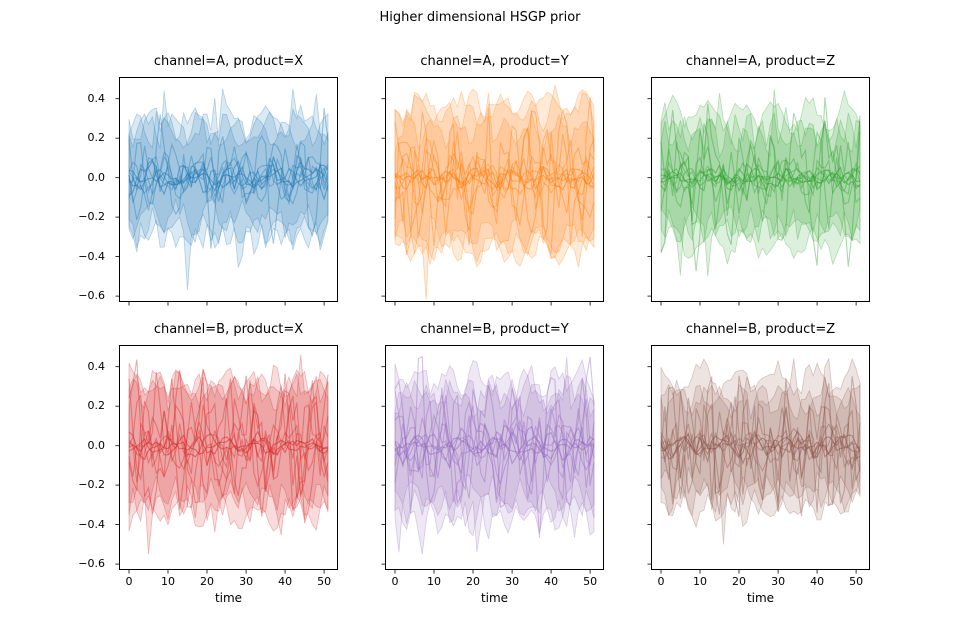  What do you see at coordinates (228, 329) in the screenshot?
I see `subplot-title: channel=B, product=X` at bounding box center [228, 329].